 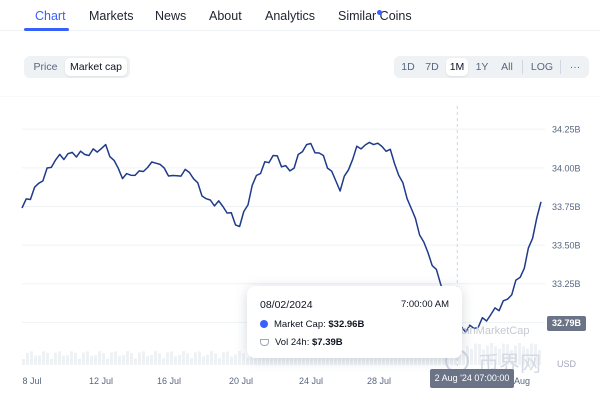 I want to click on tab-news: News, so click(x=171, y=16).